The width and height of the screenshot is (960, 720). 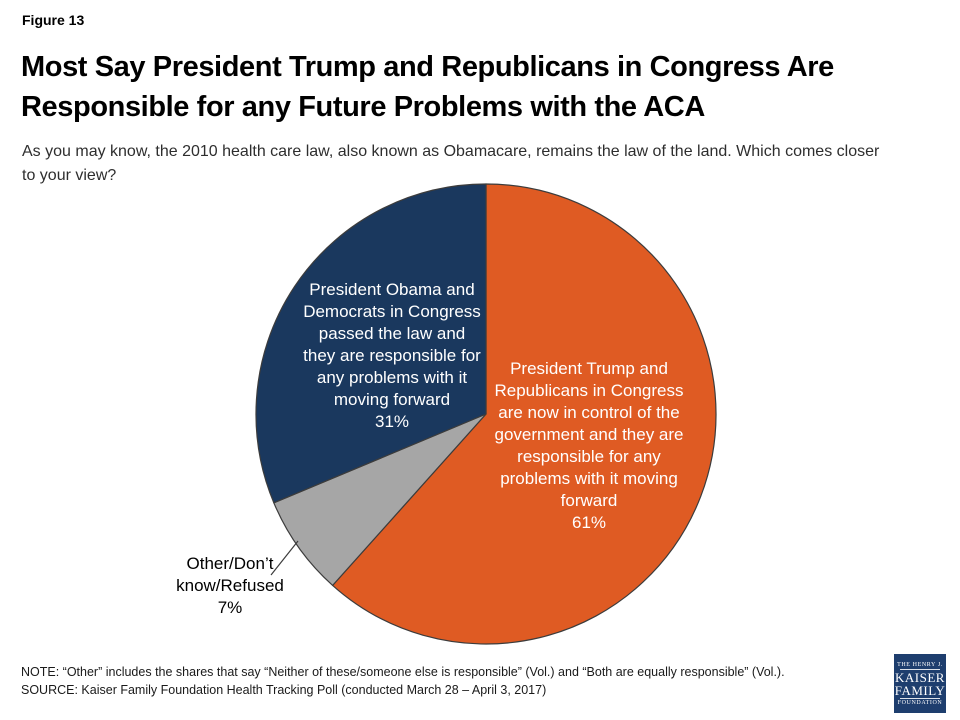 What do you see at coordinates (920, 698) in the screenshot?
I see `logo-divider-bottom` at bounding box center [920, 698].